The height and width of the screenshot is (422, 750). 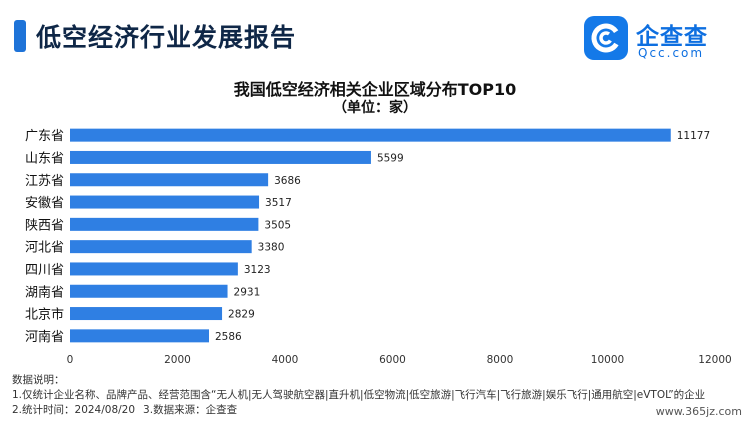 I want to click on data-label: 3517, so click(x=278, y=203).